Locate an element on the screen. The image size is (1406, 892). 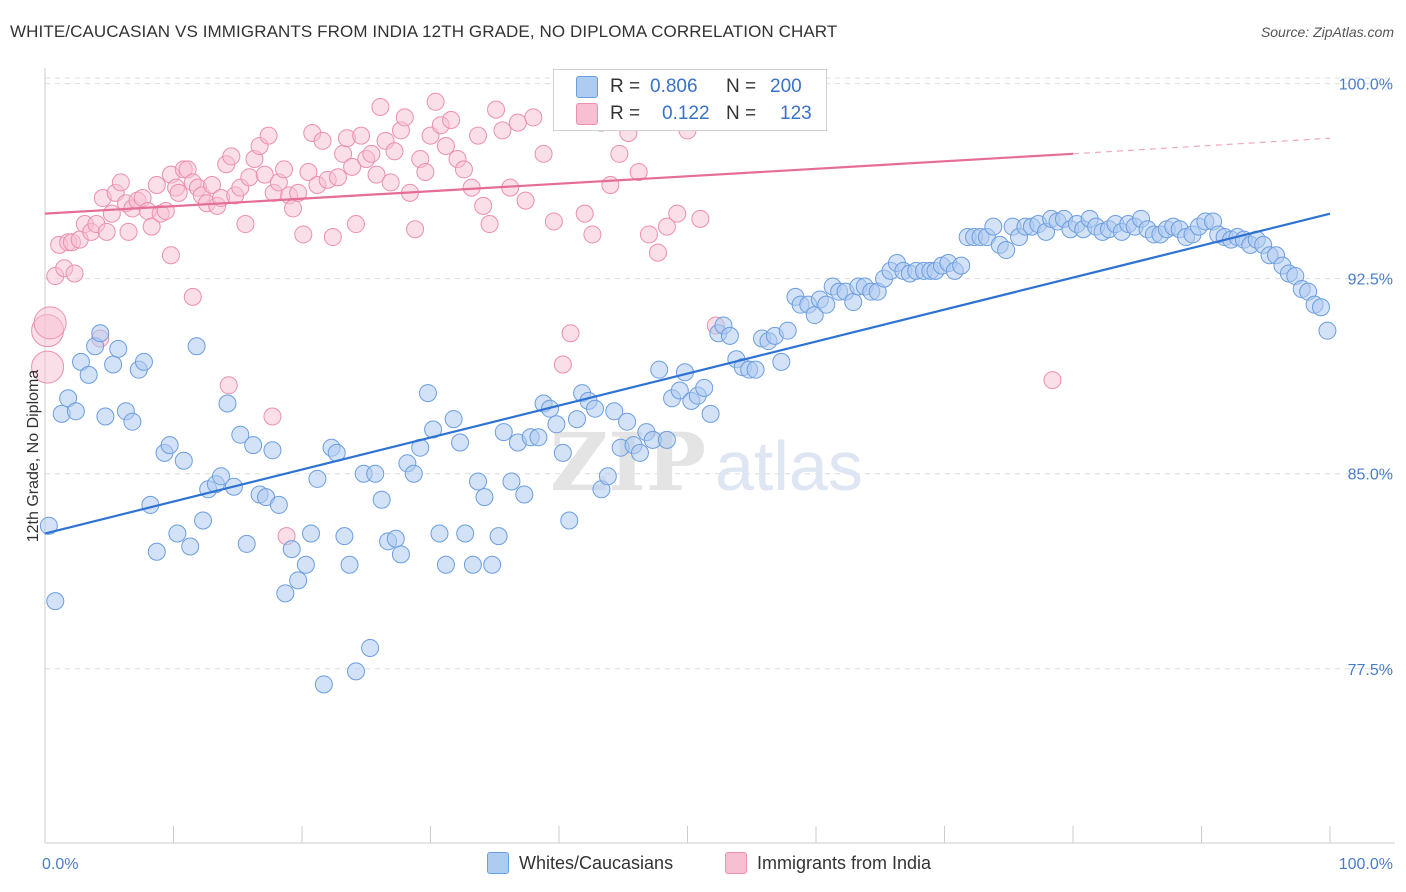
y-tick-label: 100.0% is located at coordinates (1366, 85).